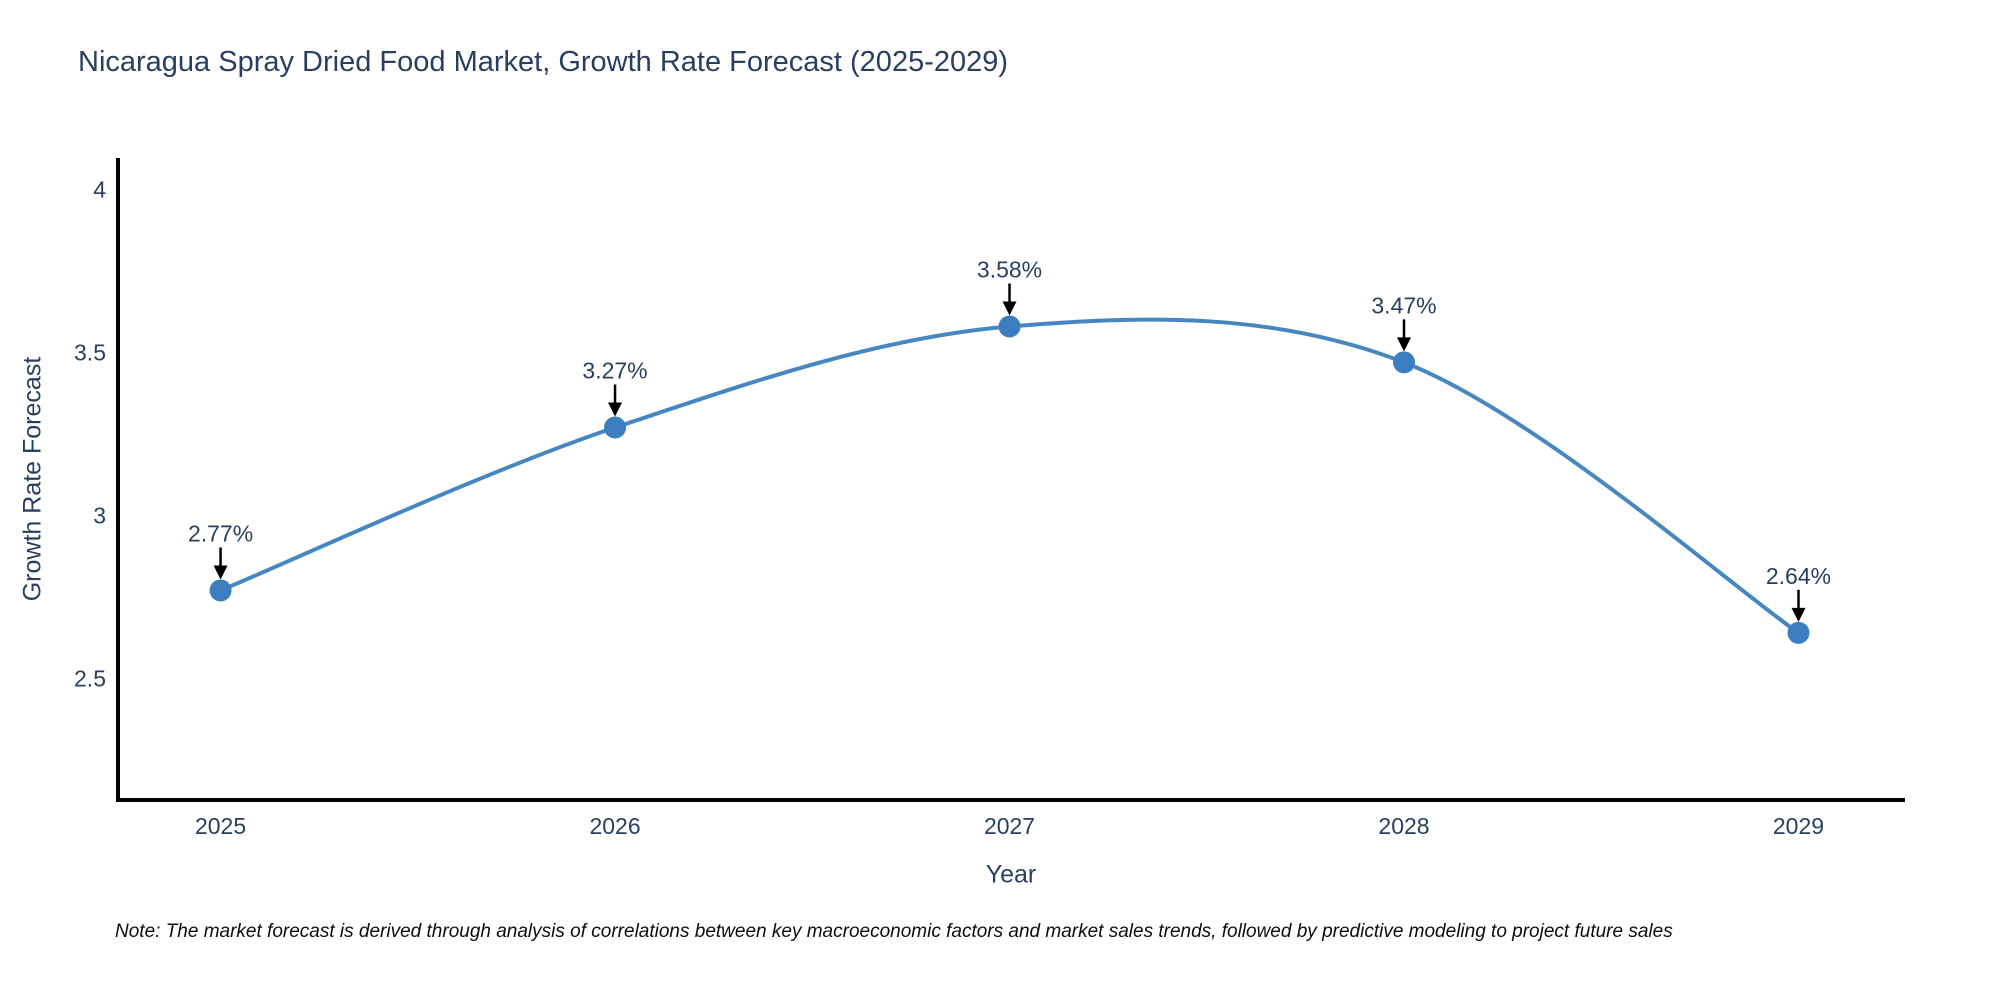 This screenshot has height=1000, width=2000. Describe the element at coordinates (90, 353) in the screenshot. I see `y-tick-label: 3.5` at that location.